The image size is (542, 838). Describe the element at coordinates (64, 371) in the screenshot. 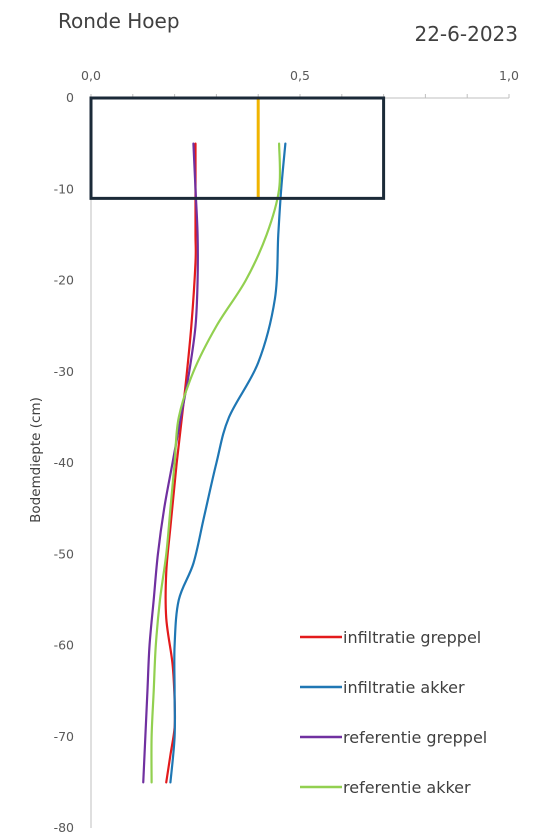

I see `y-tick-label: -30` at that location.